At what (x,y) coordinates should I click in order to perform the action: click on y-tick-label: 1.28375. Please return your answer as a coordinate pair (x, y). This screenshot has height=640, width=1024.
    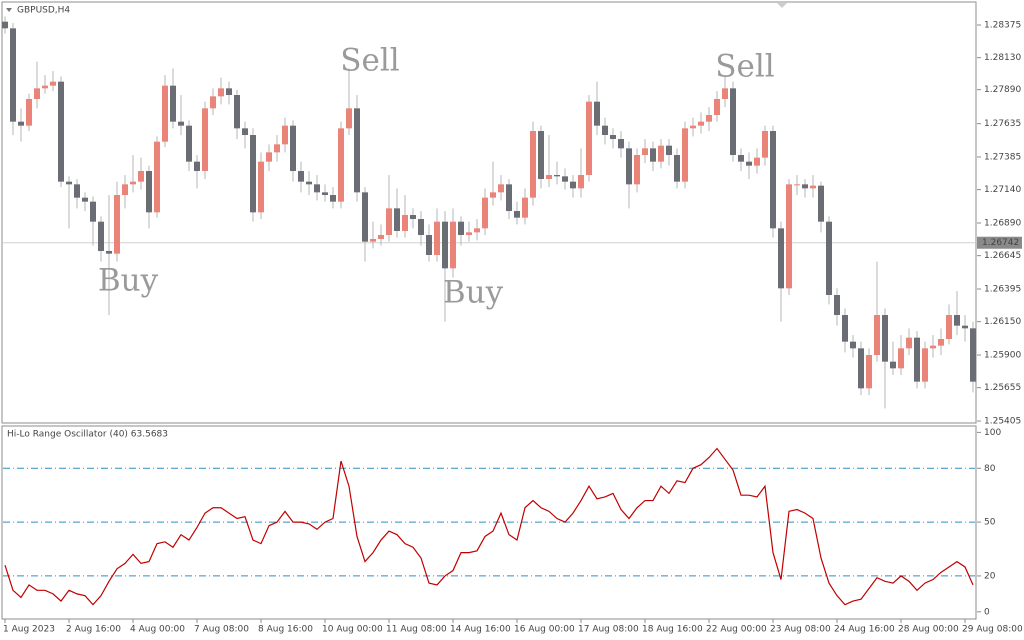
    Looking at the image, I should click on (1002, 26).